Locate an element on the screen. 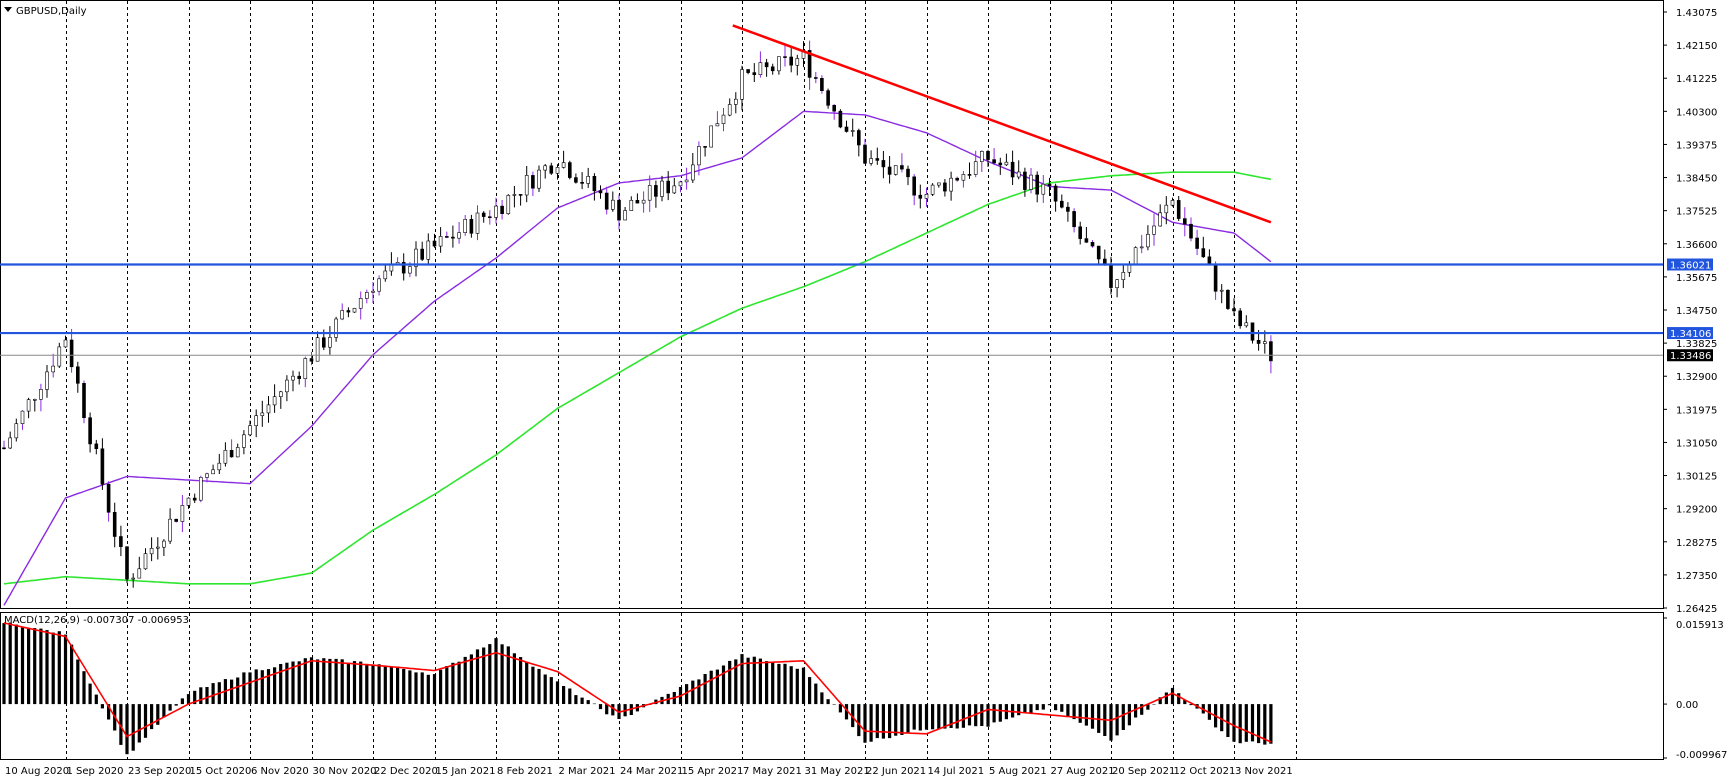  date-label: 30 Nov 2020 is located at coordinates (345, 771).